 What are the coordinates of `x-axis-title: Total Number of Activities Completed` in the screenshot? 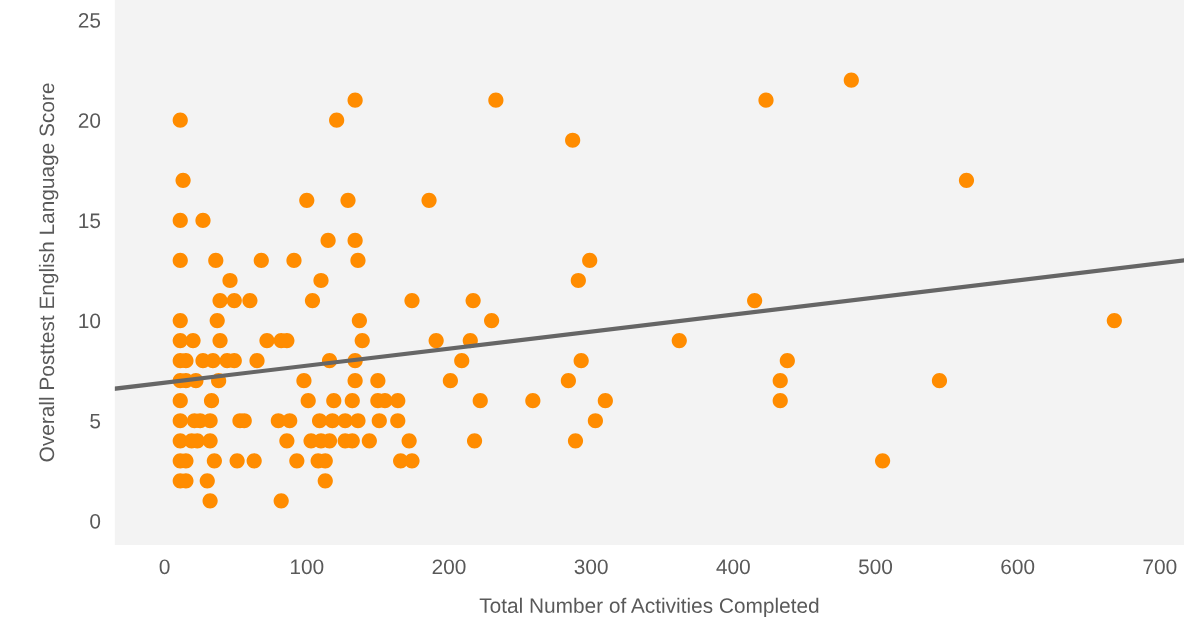 It's located at (649, 607).